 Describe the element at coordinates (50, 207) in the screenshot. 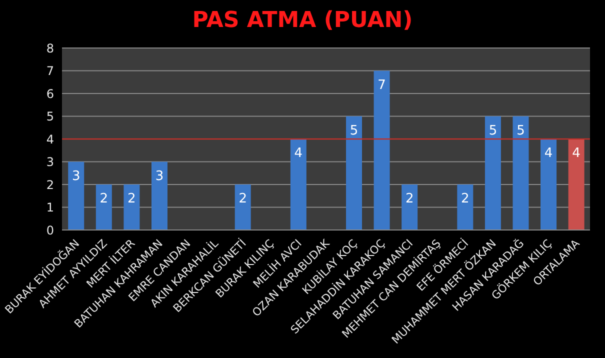

I see `y-tick-label: 1` at that location.